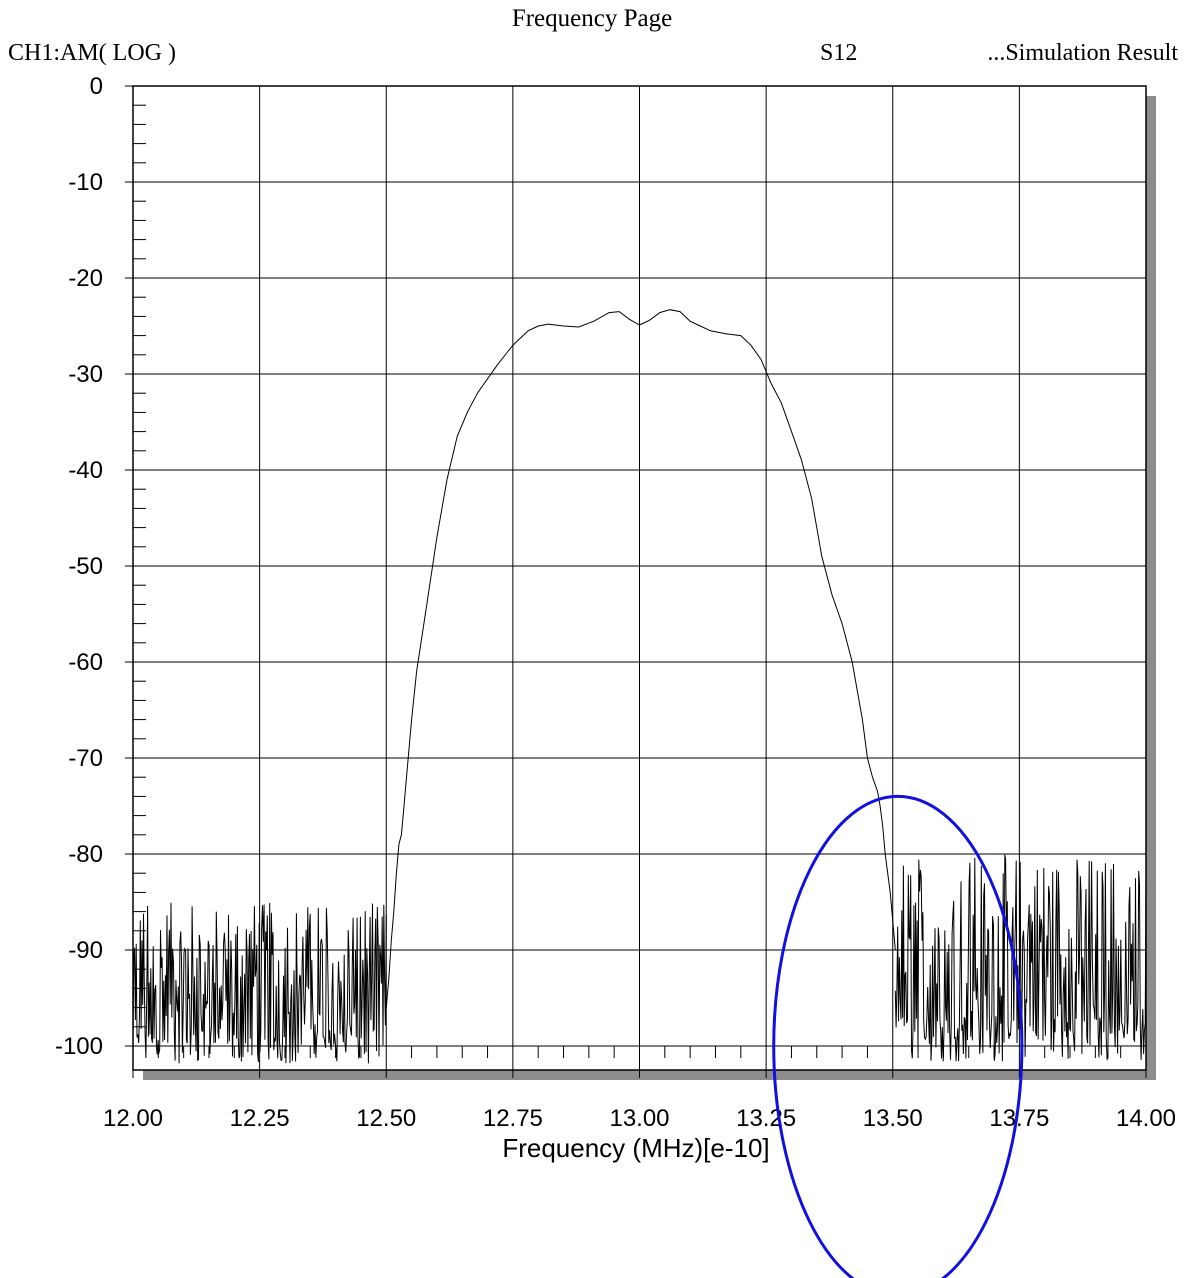 This screenshot has width=1196, height=1278. Describe the element at coordinates (85, 854) in the screenshot. I see `y-tick-label: -80` at that location.